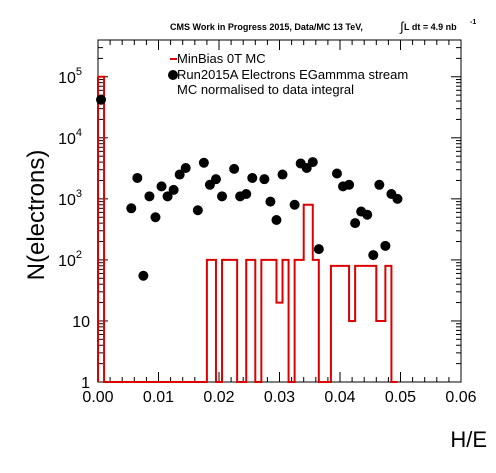  Describe the element at coordinates (70, 76) in the screenshot. I see `y-tick-label: 10⁵` at that location.